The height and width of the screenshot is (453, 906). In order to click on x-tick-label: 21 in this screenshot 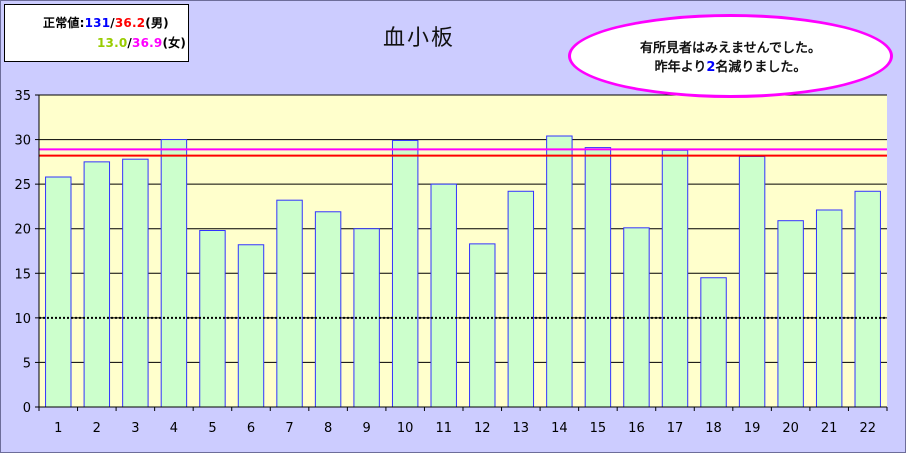, I will do `click(829, 428)`.